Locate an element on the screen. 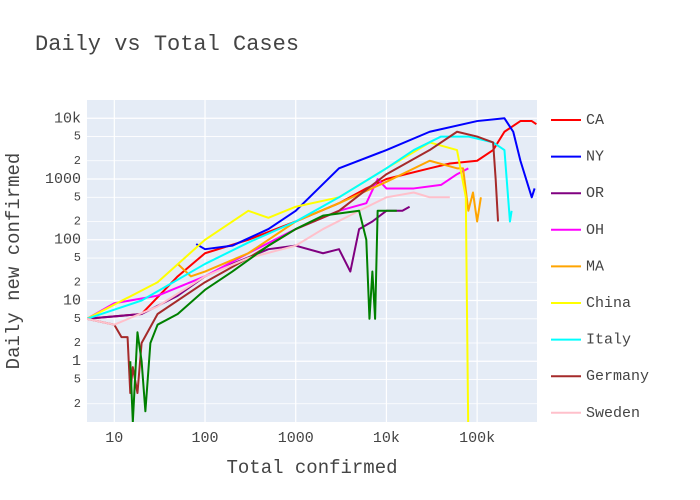 The height and width of the screenshot is (500, 700). y-tick-label: 100 is located at coordinates (67, 240).